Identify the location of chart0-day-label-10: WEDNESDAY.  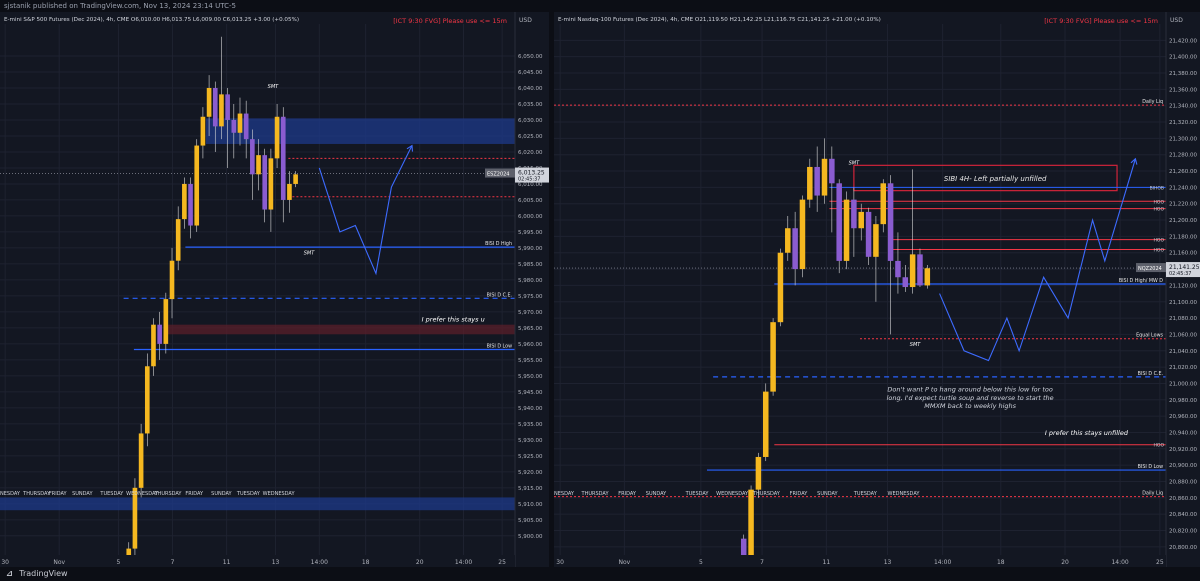
(279, 494).